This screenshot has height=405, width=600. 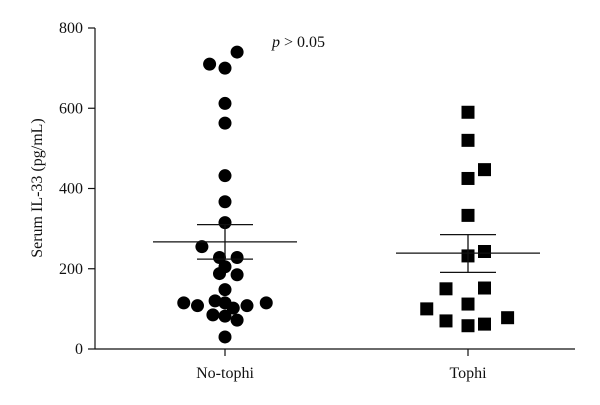 What do you see at coordinates (79, 349) in the screenshot?
I see `y-tick-label: 0` at bounding box center [79, 349].